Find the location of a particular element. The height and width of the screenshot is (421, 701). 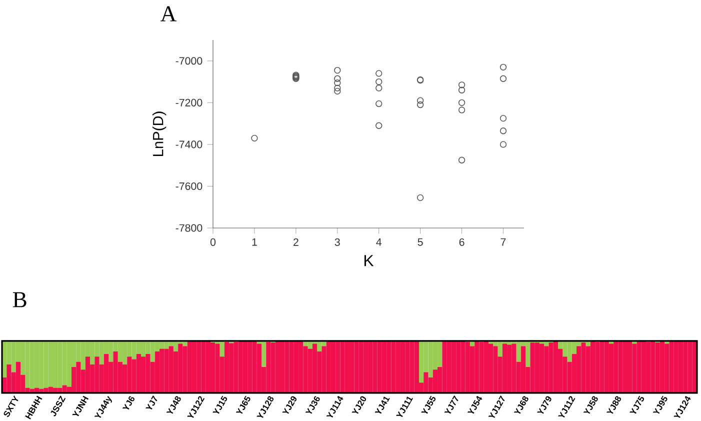

y-tick-label: -7200 is located at coordinates (189, 102).